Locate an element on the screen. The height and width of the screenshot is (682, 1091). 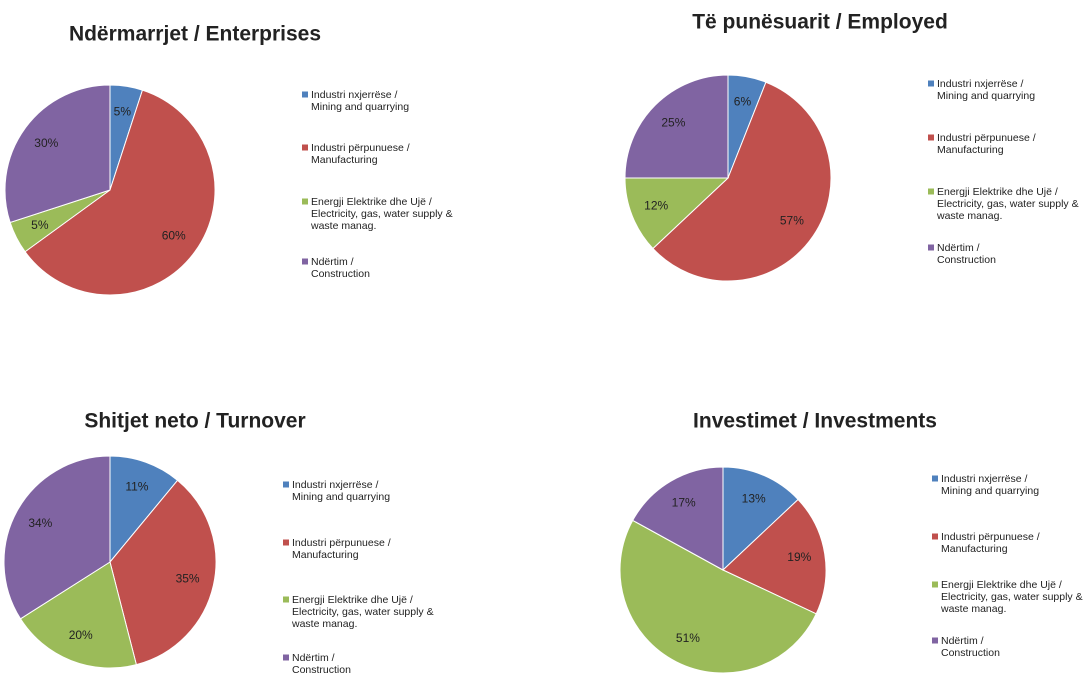
data-label: 34% is located at coordinates (40, 523).